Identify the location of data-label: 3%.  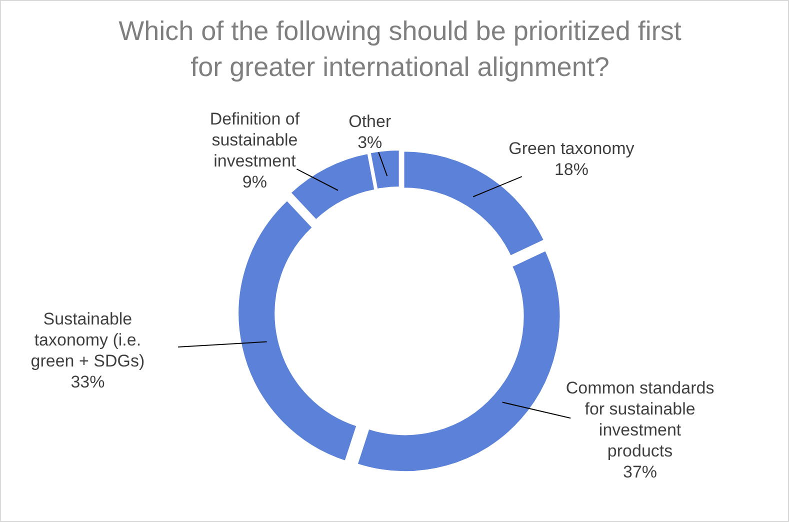
(370, 142).